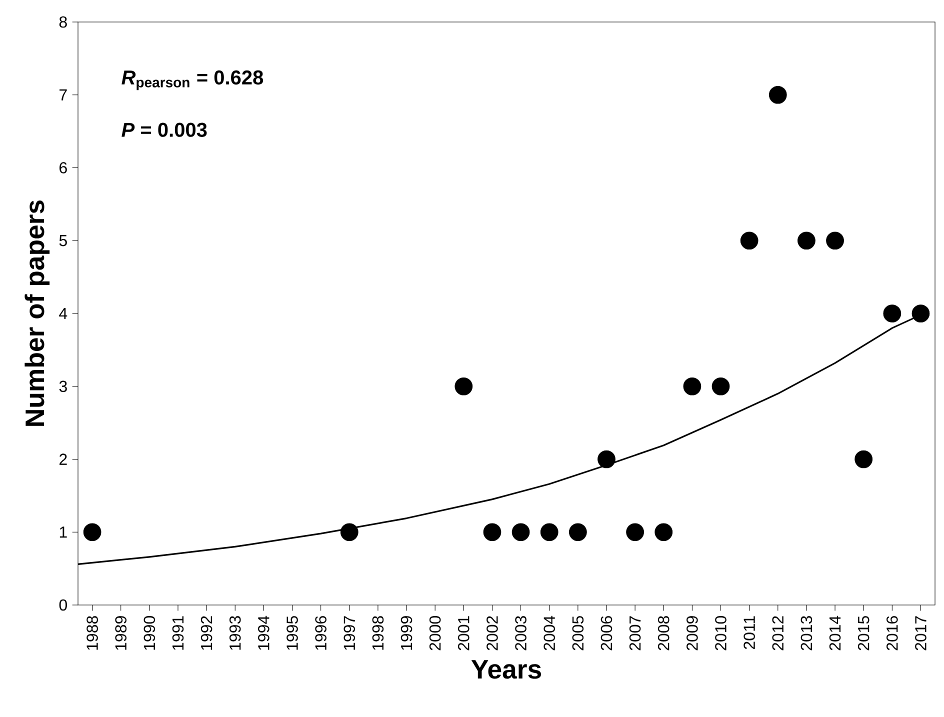 The height and width of the screenshot is (717, 944). What do you see at coordinates (37, 313) in the screenshot?
I see `y-axis-title: Number of papers` at bounding box center [37, 313].